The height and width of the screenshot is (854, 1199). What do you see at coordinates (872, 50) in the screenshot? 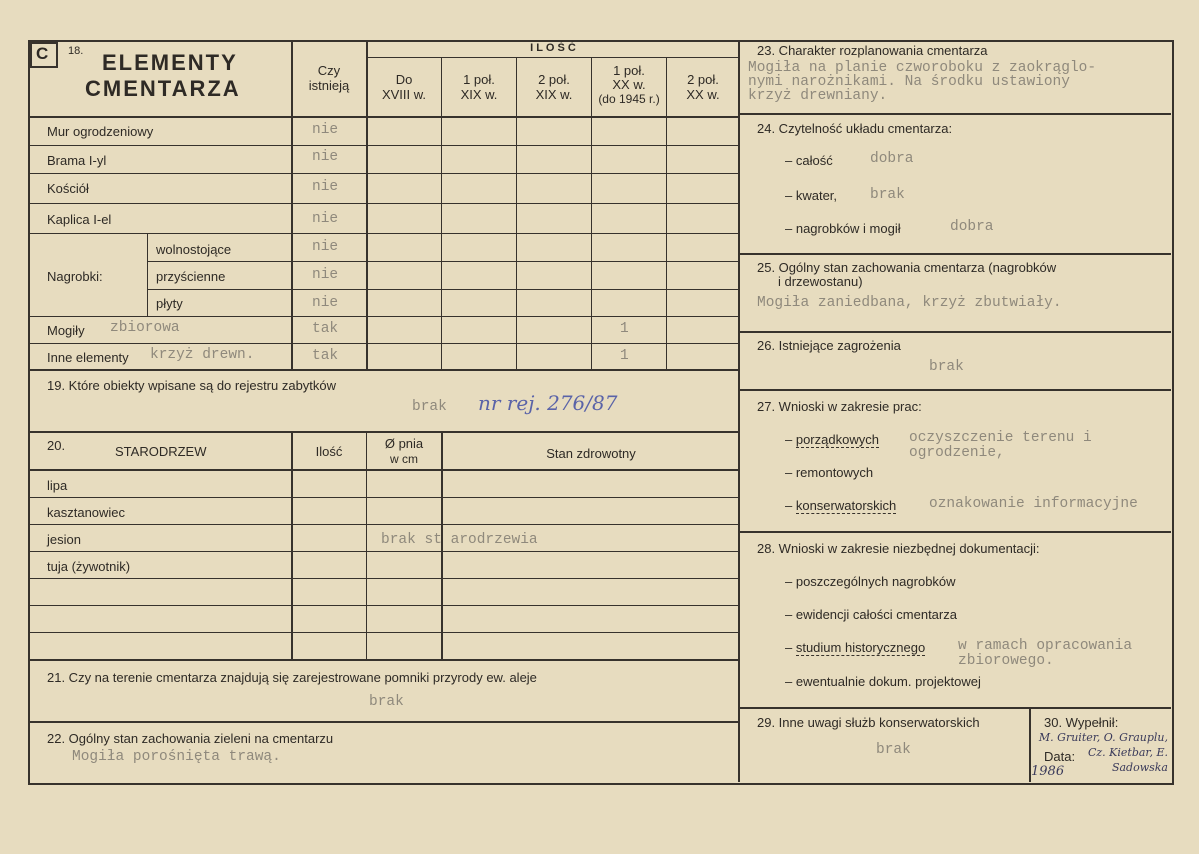
I see `section-23-label: 23. Charakter rozplanowania cmentarza` at bounding box center [872, 50].